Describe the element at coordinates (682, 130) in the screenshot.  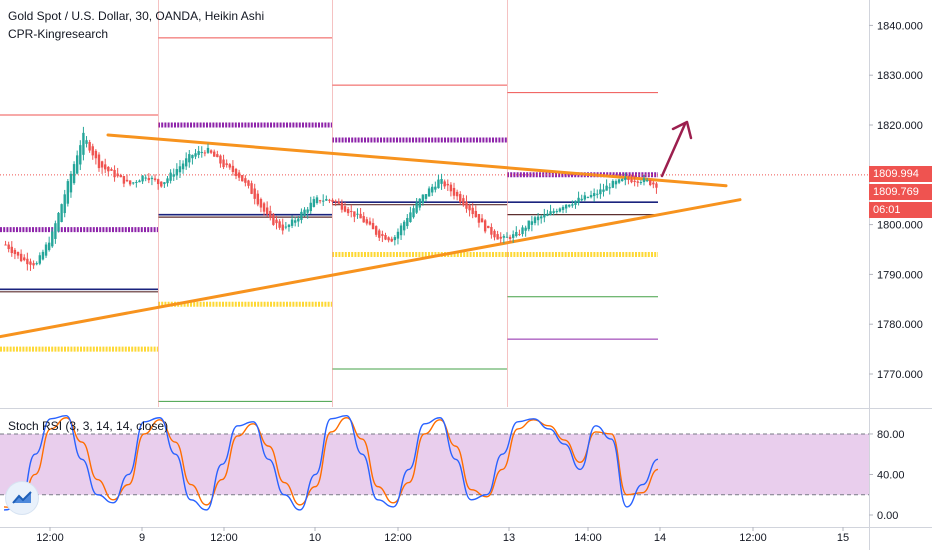
I see `arrow-head` at that location.